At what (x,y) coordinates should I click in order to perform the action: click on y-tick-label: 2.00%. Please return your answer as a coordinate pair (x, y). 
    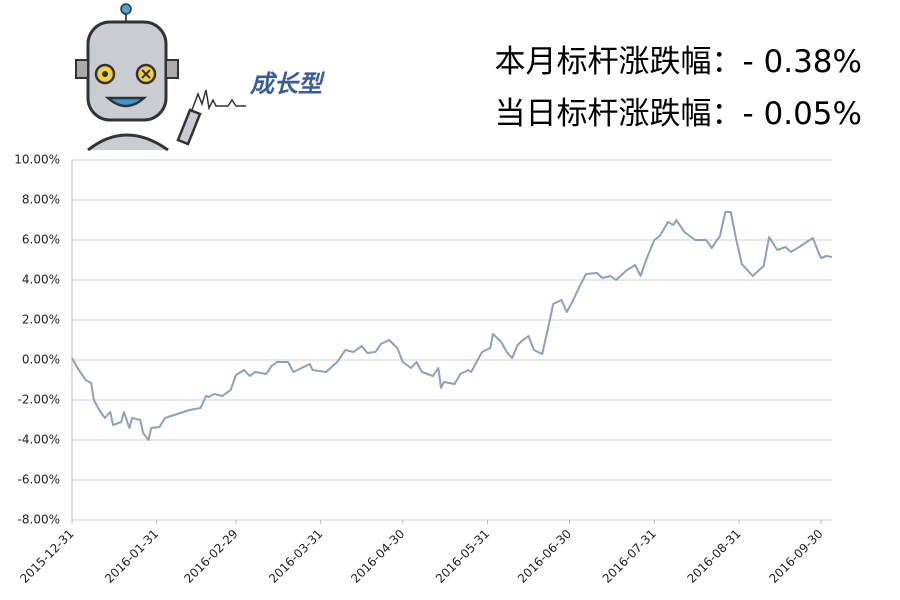
    Looking at the image, I should click on (41, 320).